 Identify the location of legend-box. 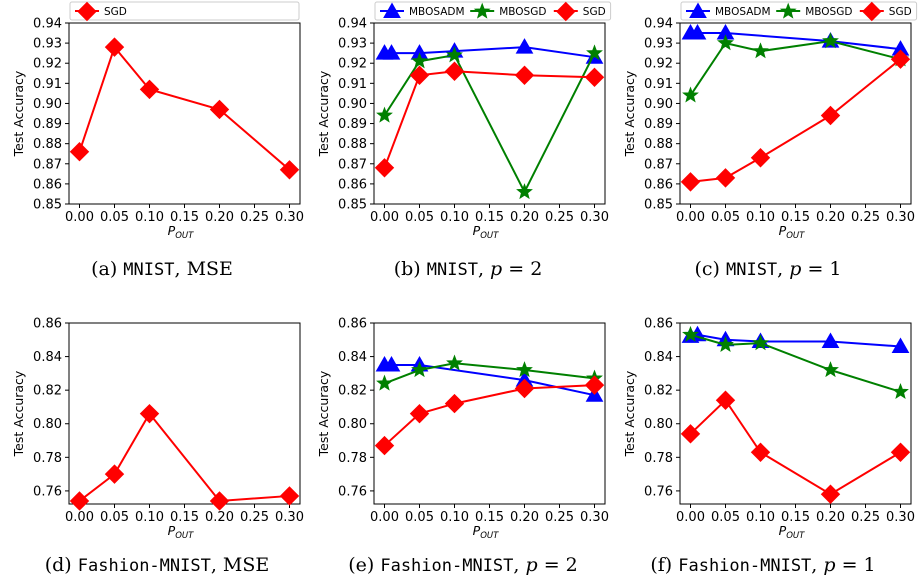
(184, 11).